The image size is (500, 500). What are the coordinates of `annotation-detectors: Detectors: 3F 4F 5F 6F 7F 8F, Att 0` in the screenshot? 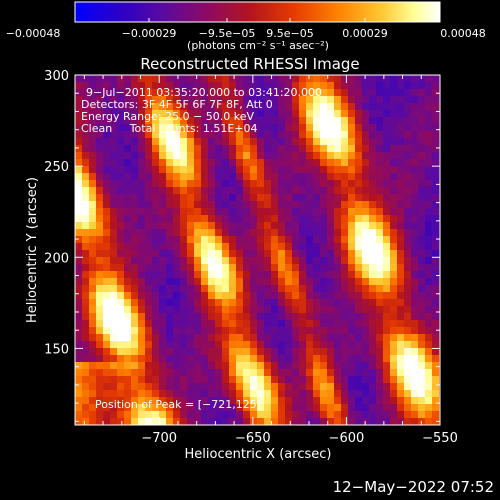 It's located at (177, 104).